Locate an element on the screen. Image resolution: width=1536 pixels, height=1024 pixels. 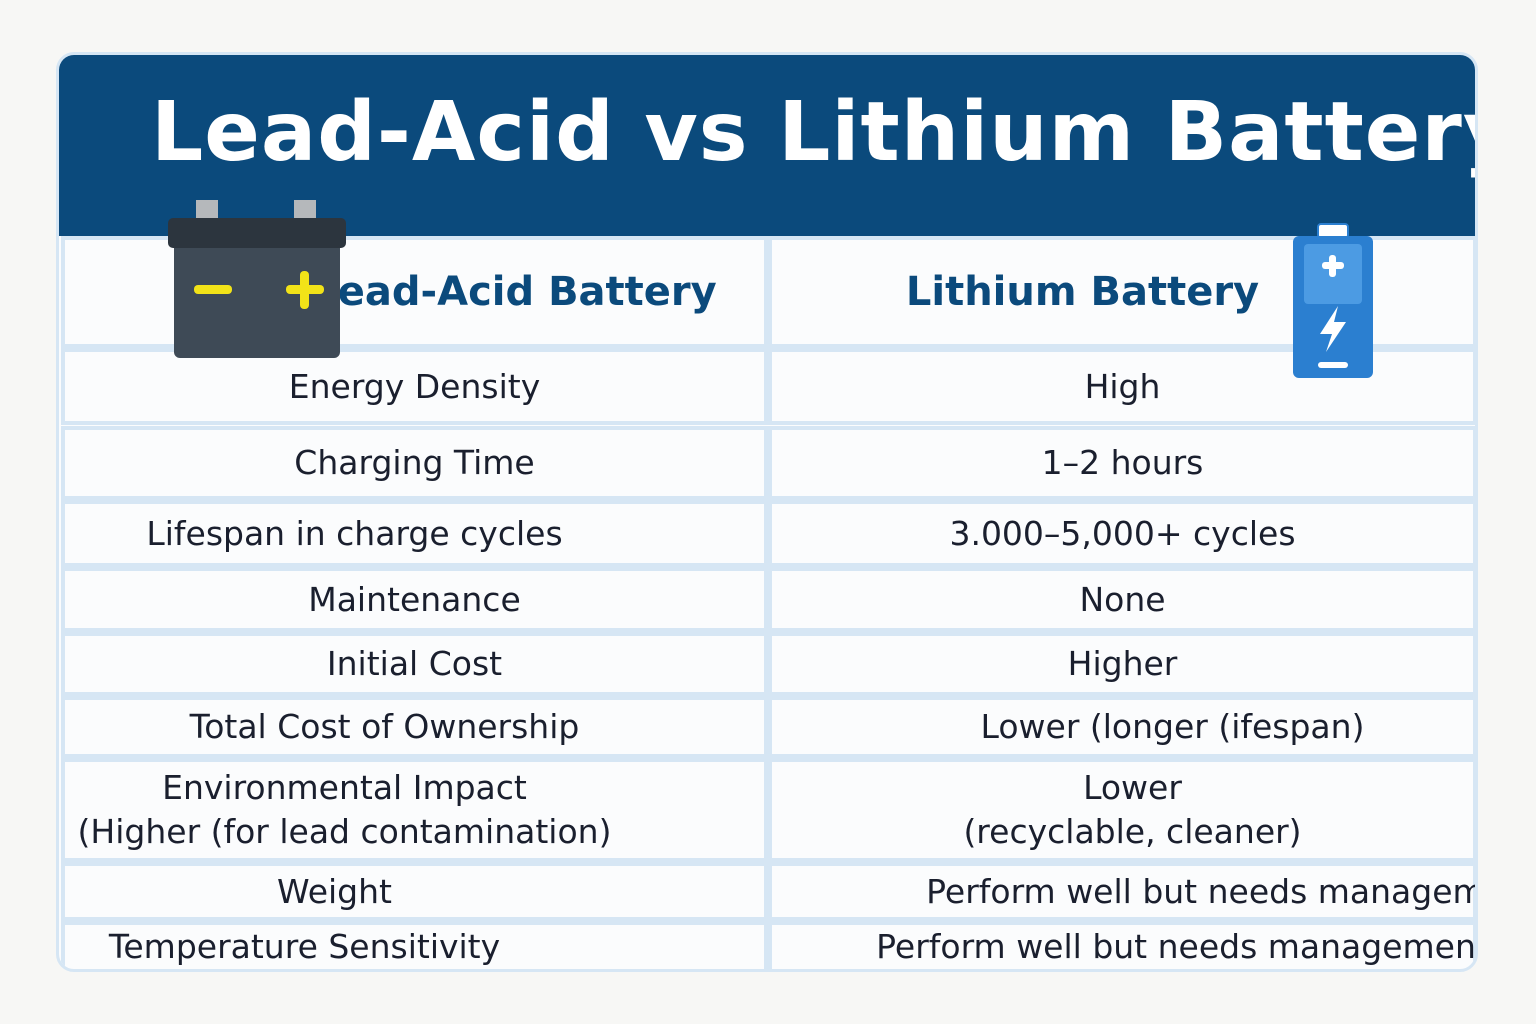
table-cell: 3.000–5,000+ cycles is located at coordinates (1121, 533).